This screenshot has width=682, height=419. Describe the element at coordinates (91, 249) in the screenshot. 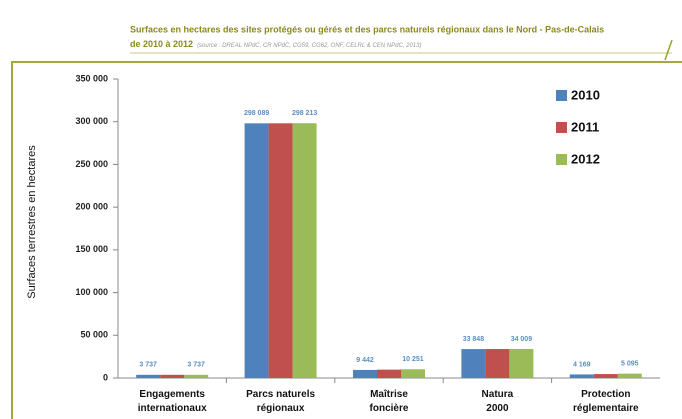

I see `y-tick-label: 150 000` at that location.